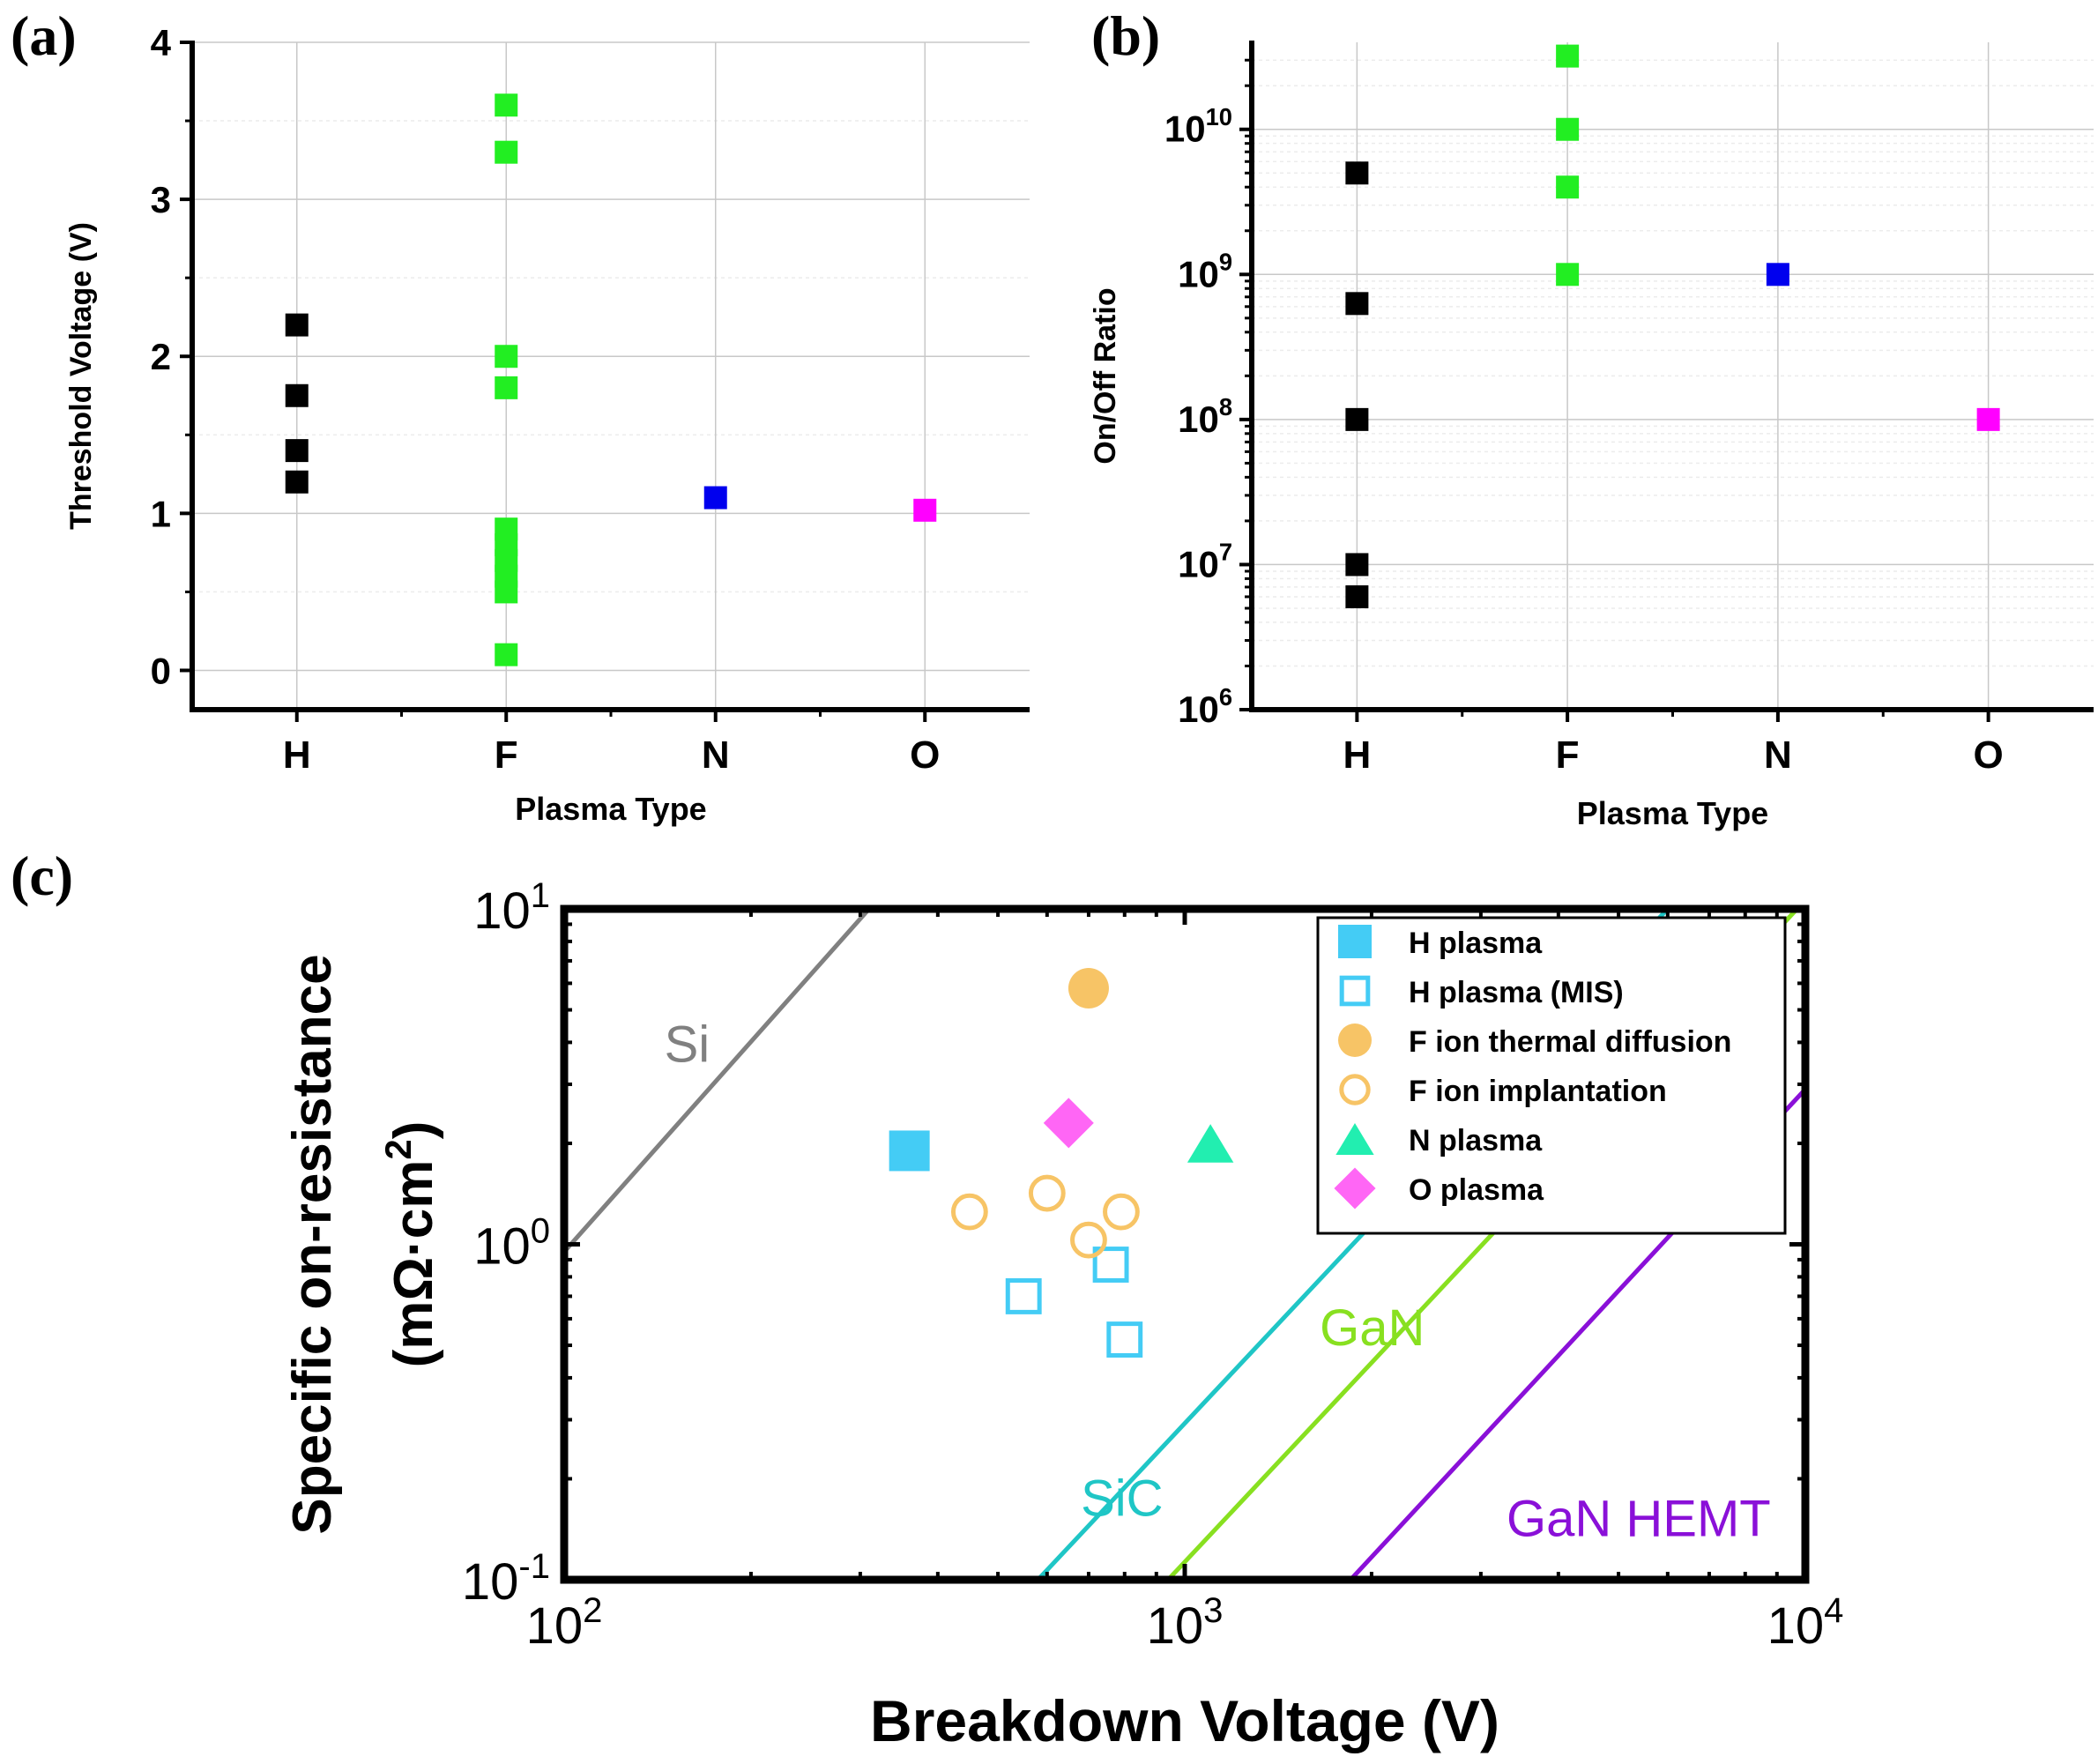 The width and height of the screenshot is (2098, 1764). What do you see at coordinates (313, 1244) in the screenshot?
I see `y-axis-title-line1: Specific on-resistance` at bounding box center [313, 1244].